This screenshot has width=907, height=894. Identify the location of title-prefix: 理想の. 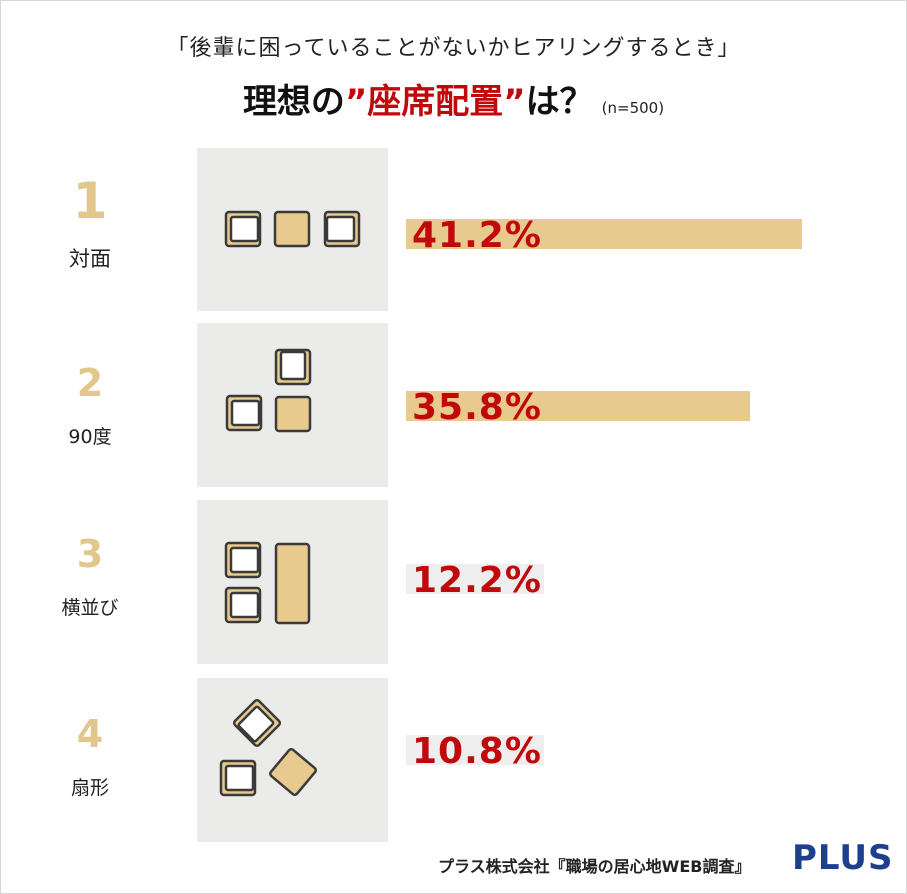
(293, 102).